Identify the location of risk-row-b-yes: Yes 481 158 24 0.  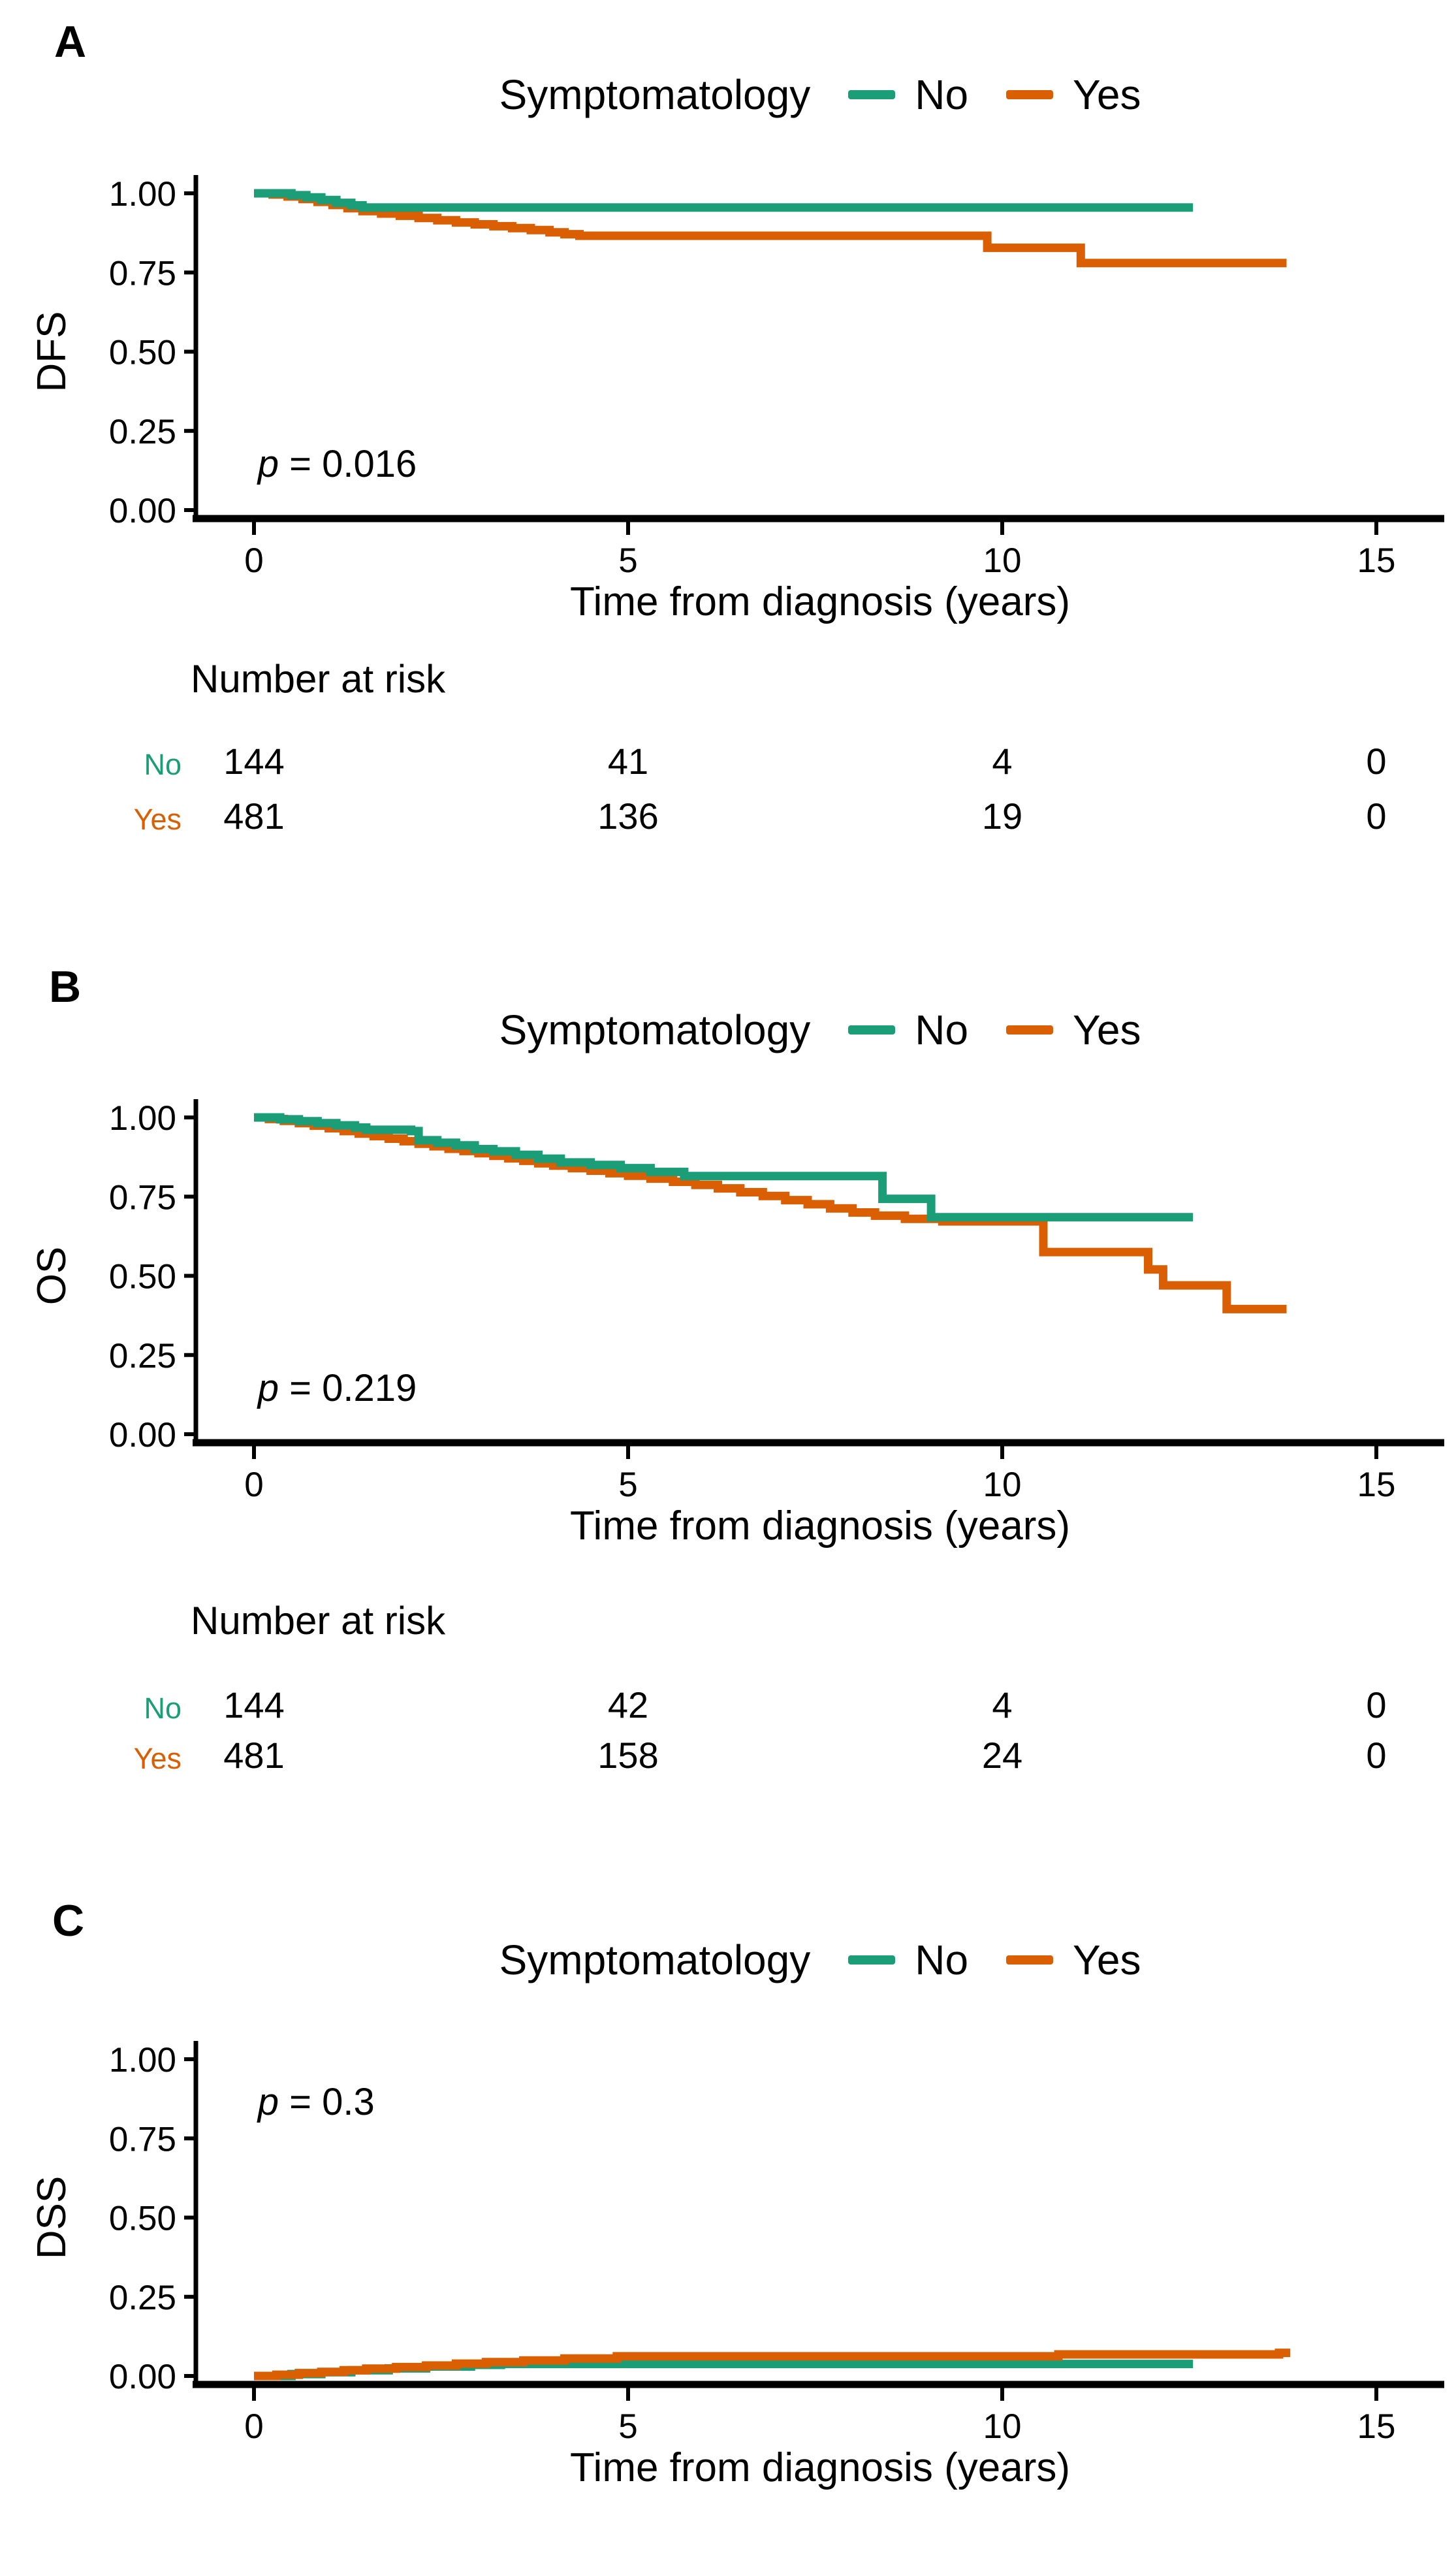
(728, 1760).